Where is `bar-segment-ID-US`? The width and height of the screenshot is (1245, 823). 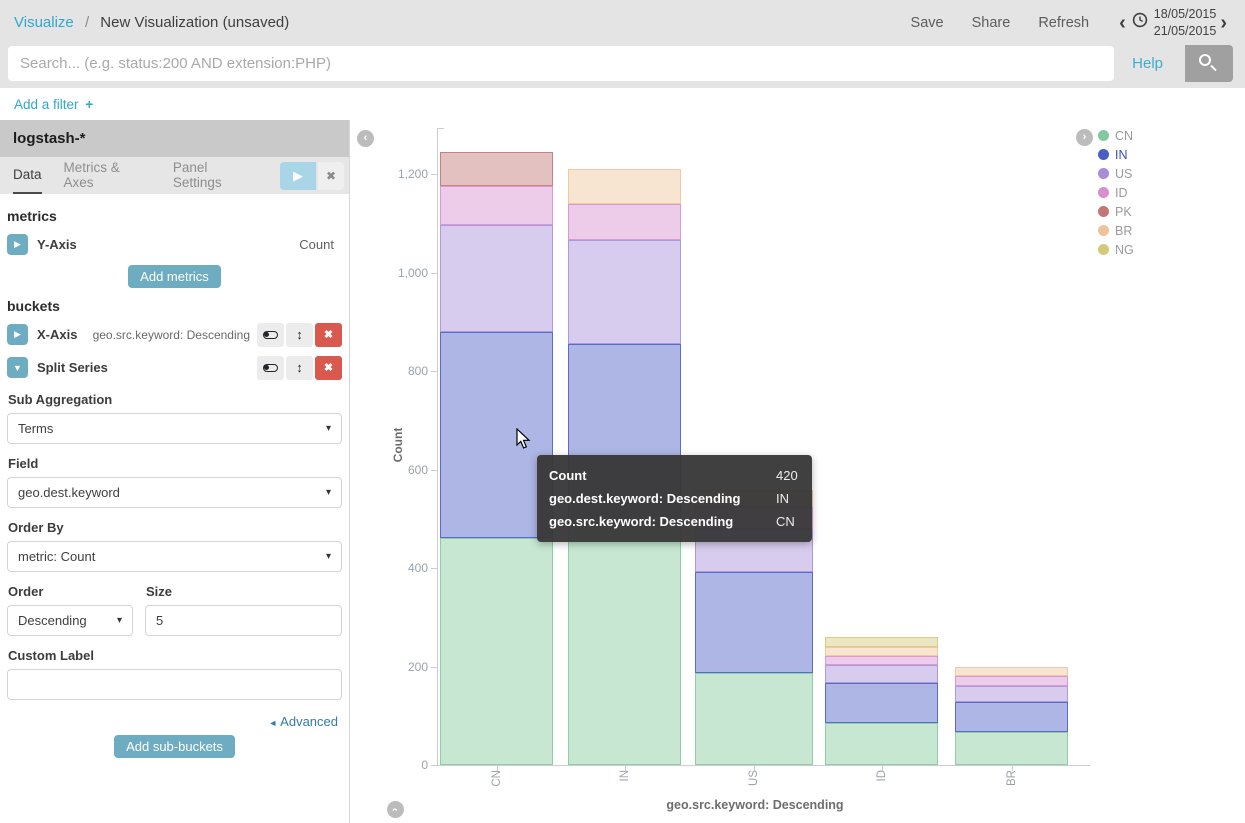
bar-segment-ID-US is located at coordinates (881, 673).